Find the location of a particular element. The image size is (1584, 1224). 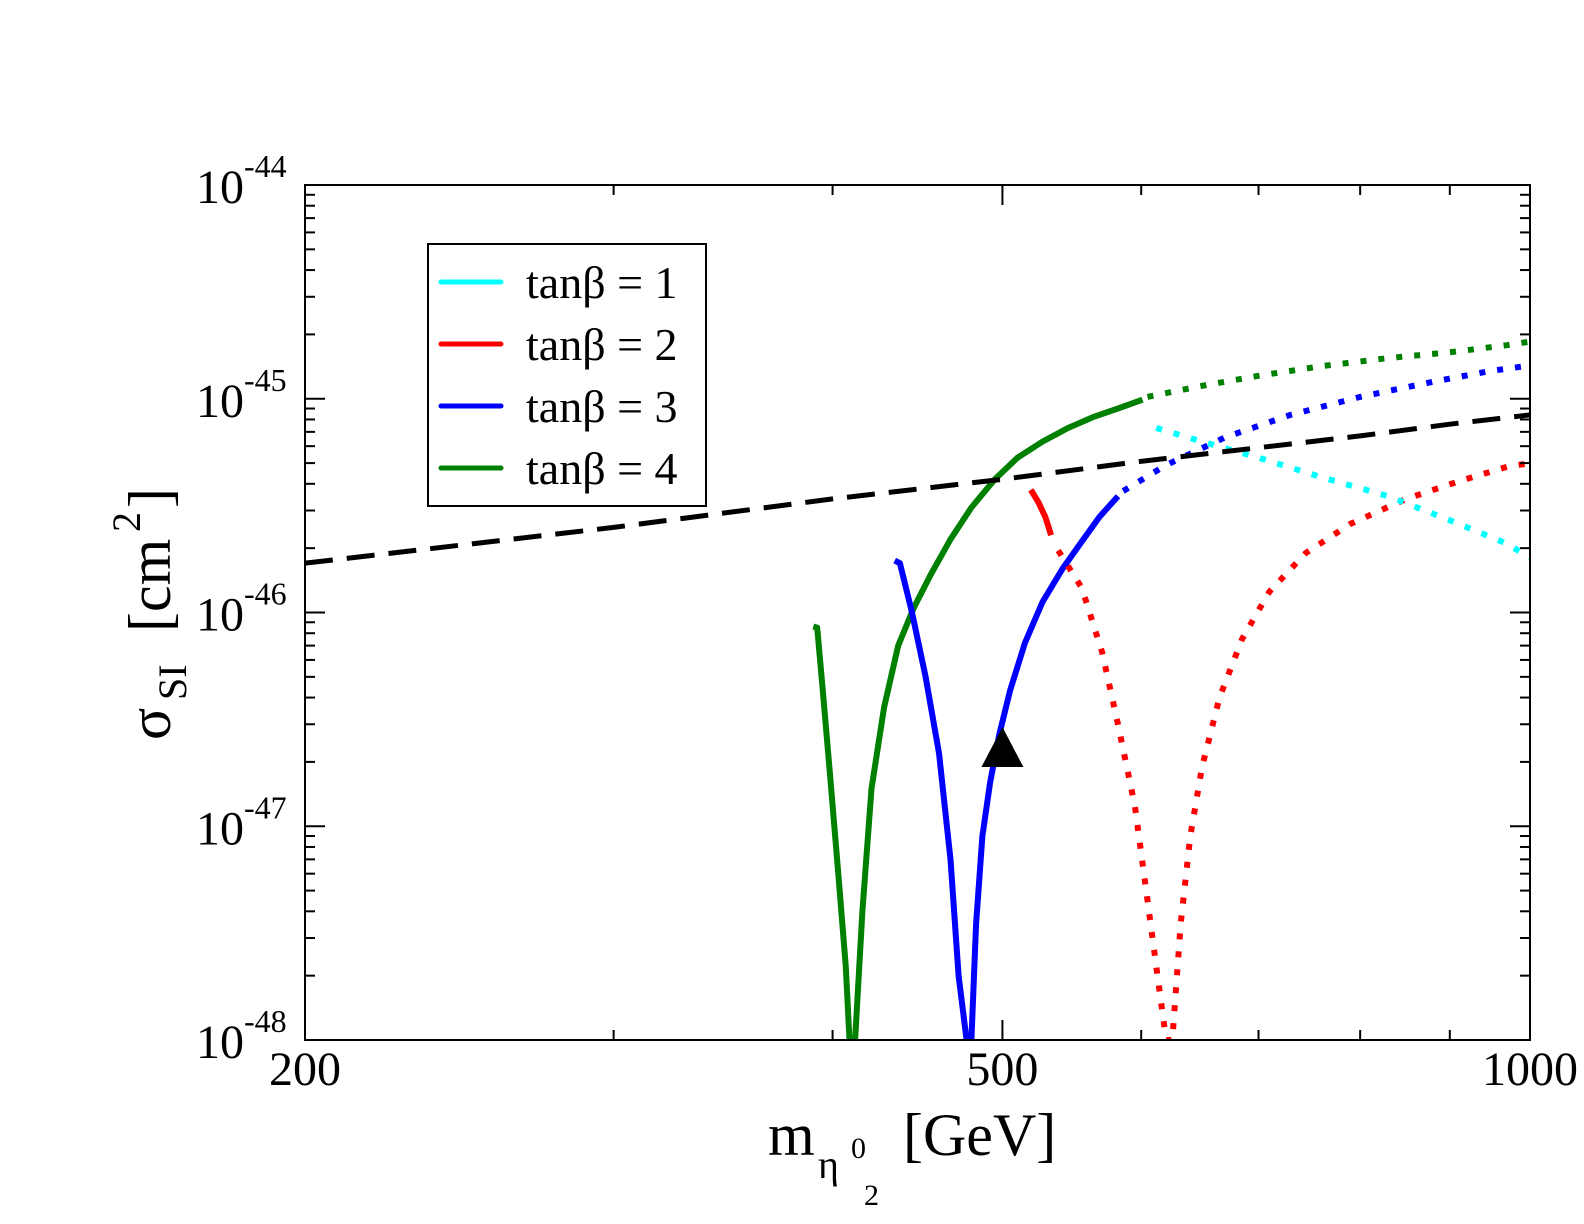

legend: tanβ = 1 tanβ = 2 tanβ = 3 tanβ = 4 is located at coordinates (567, 375).